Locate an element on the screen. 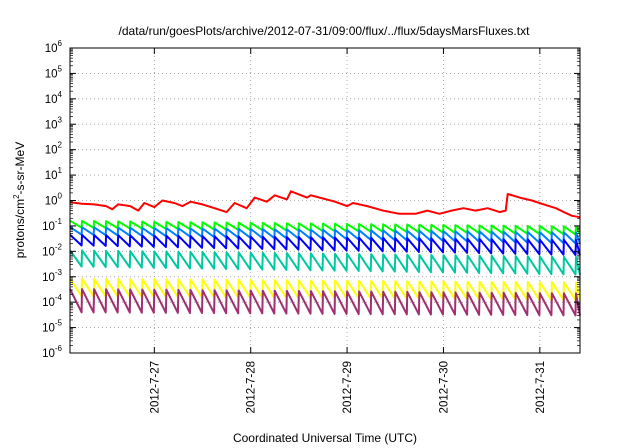  y-tick-label: 10² is located at coordinates (54, 149).